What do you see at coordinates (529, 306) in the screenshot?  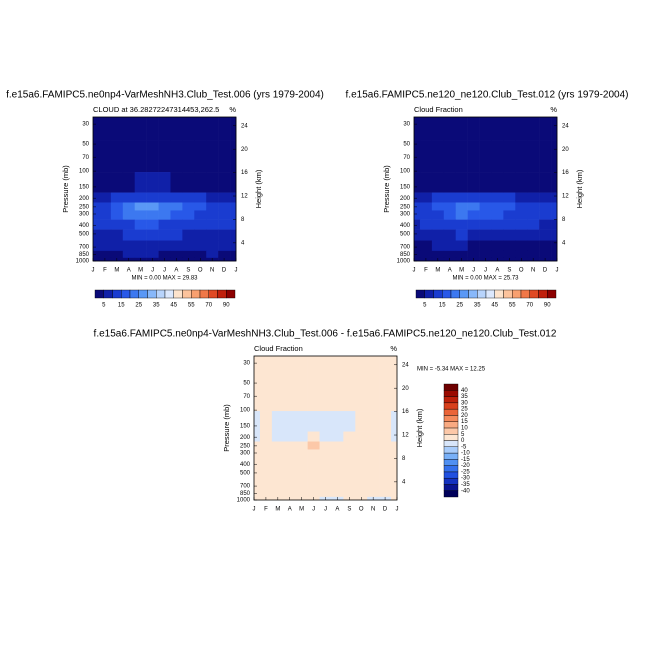 I see `colorbar-label: 70` at bounding box center [529, 306].